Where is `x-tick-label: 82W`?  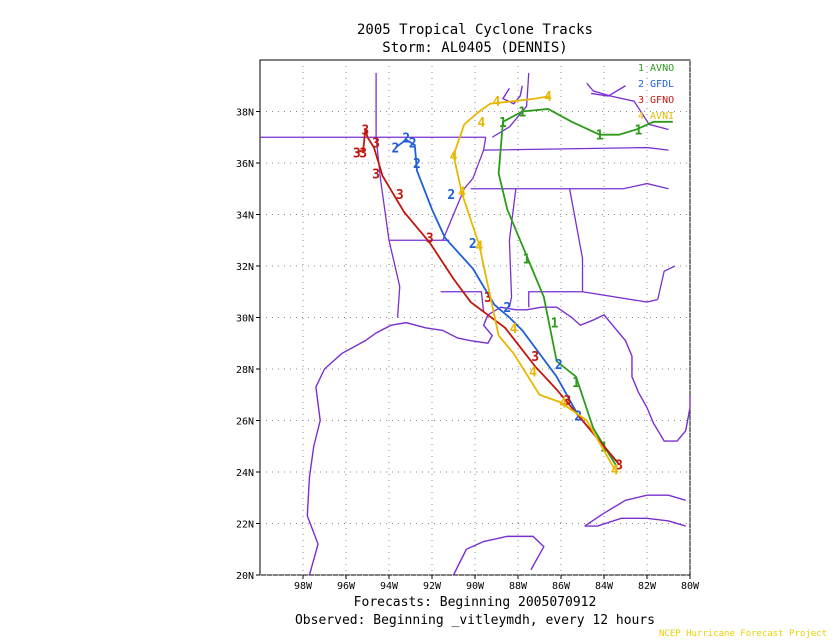 x-tick-label: 82W is located at coordinates (647, 586).